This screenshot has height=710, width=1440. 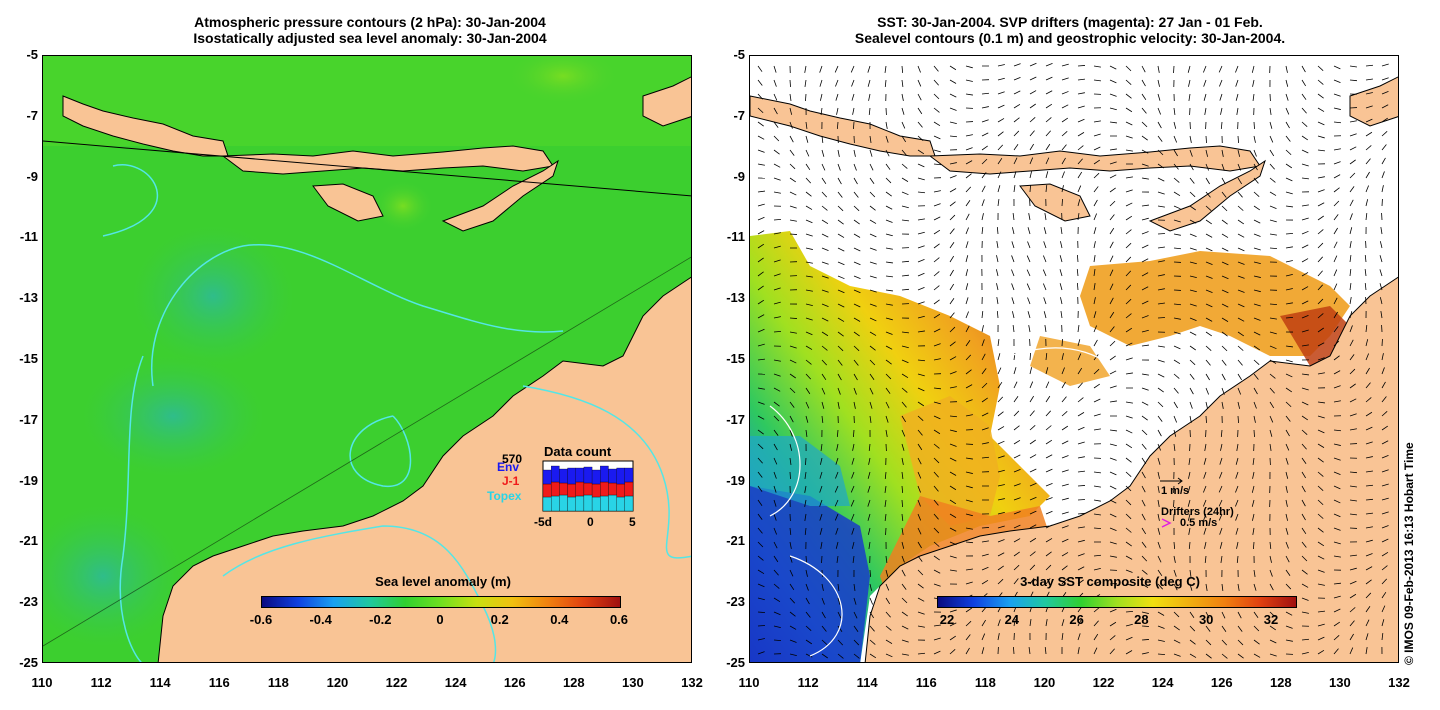 I want to click on sst-north-warm-field, so click(x=1215, y=303).